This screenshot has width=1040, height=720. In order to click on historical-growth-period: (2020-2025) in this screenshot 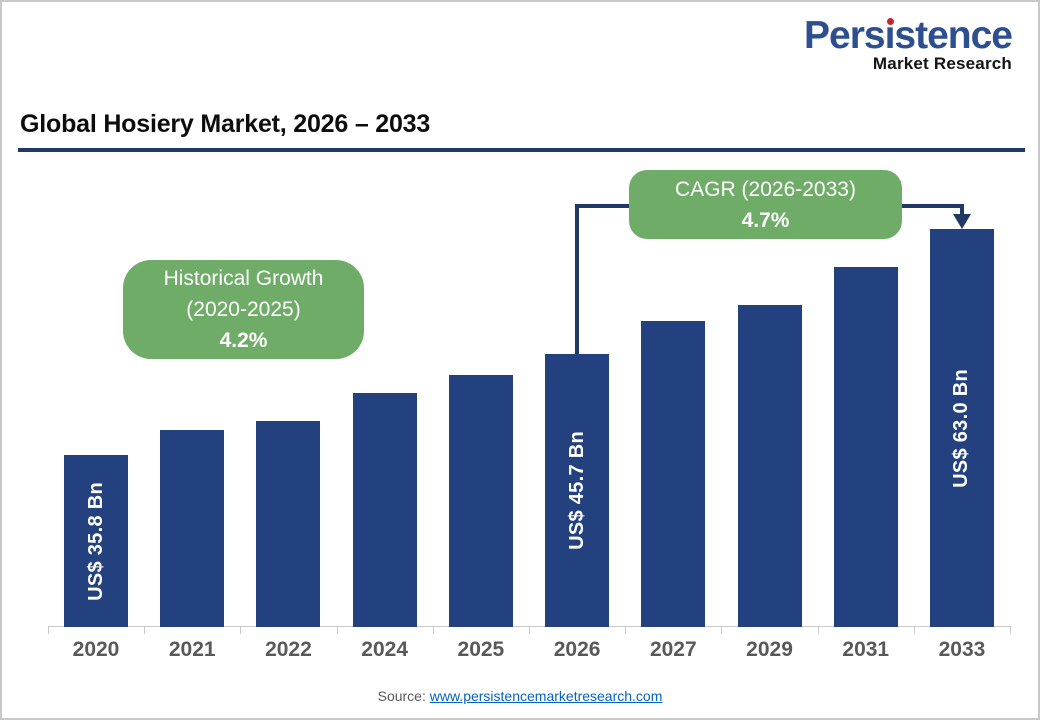, I will do `click(243, 309)`.